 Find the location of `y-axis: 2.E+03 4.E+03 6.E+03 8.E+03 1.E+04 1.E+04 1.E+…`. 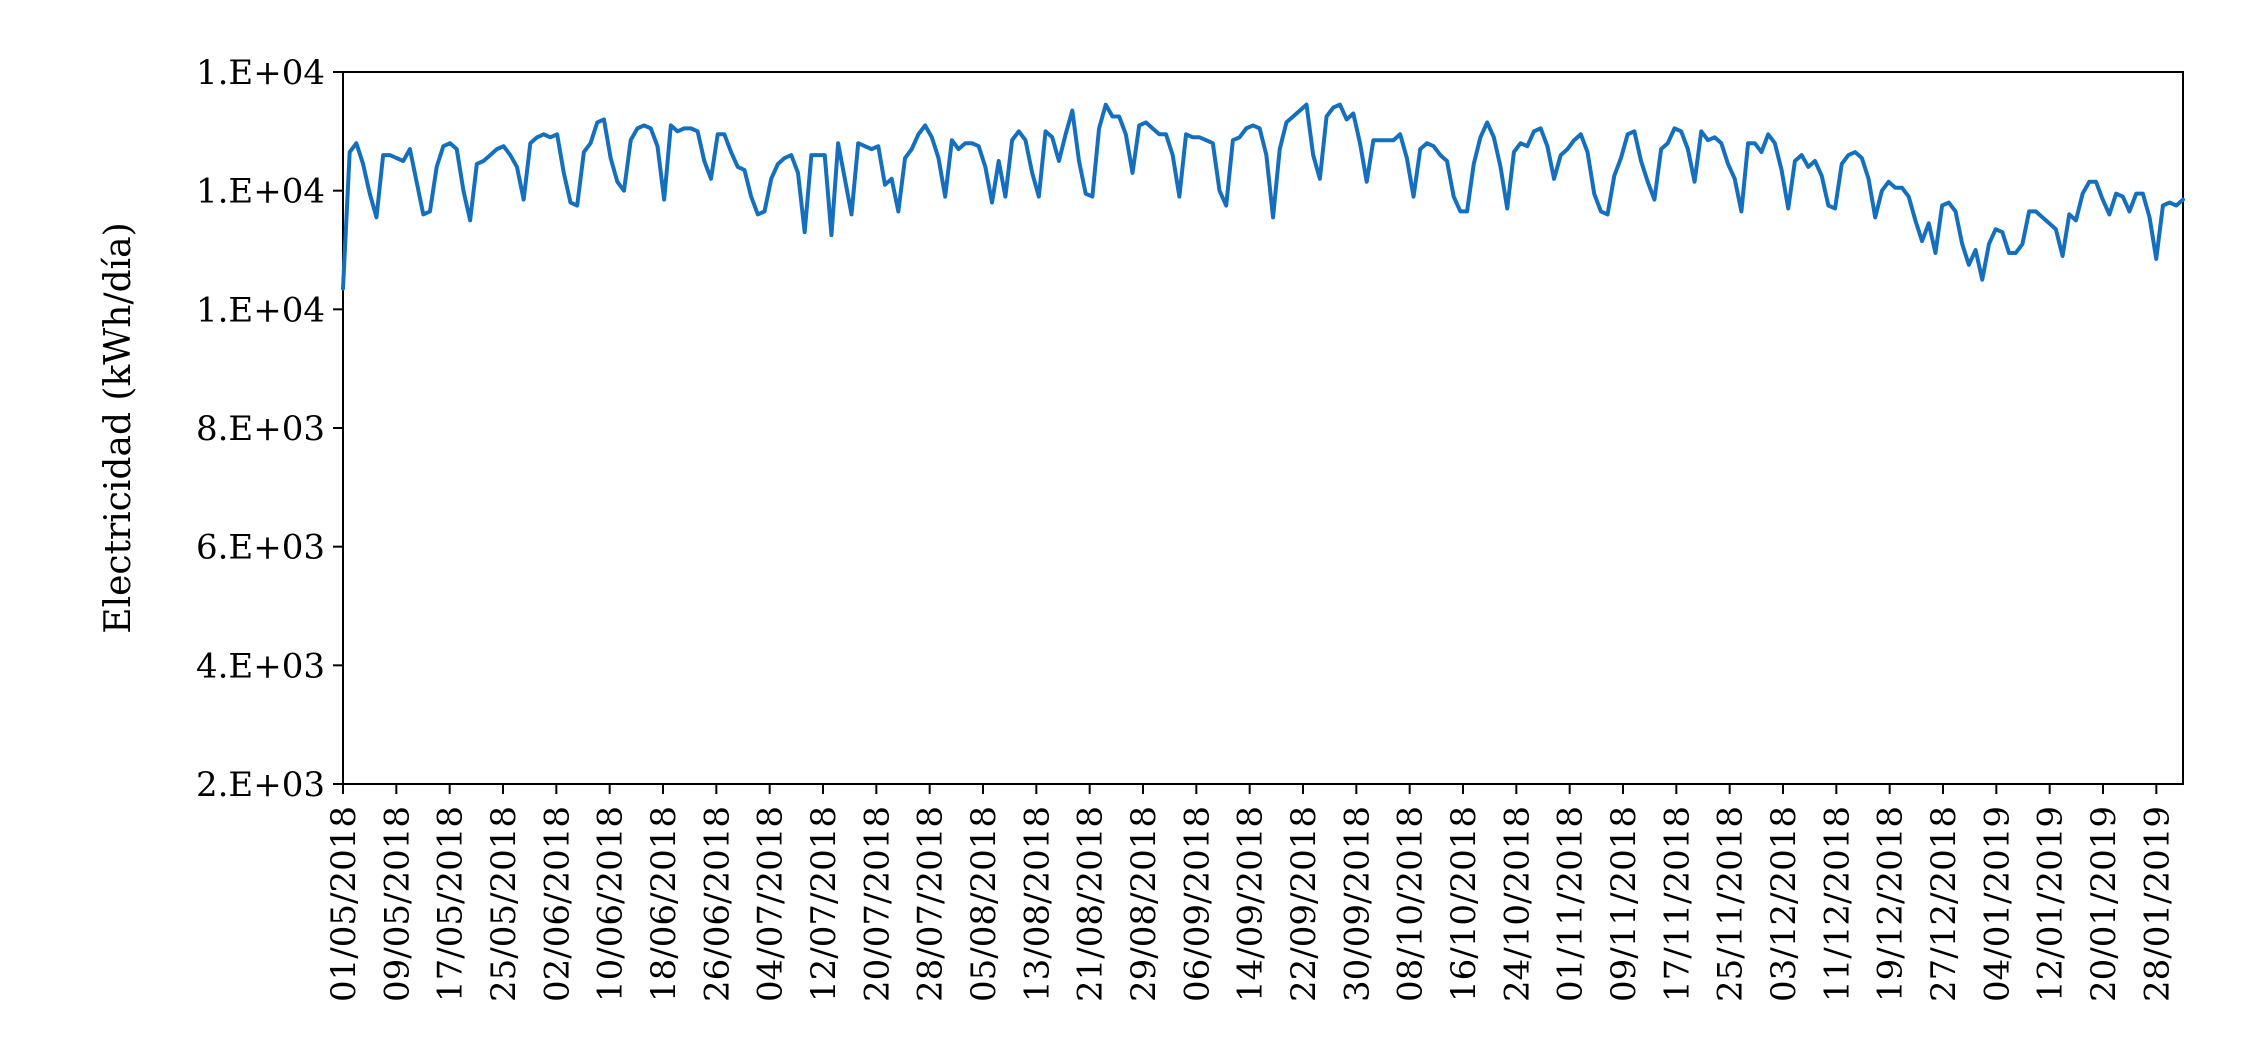

y-axis: 2.E+03 4.E+03 6.E+03 8.E+03 1.E+04 1.E+04 1.E+… is located at coordinates (269, 429).